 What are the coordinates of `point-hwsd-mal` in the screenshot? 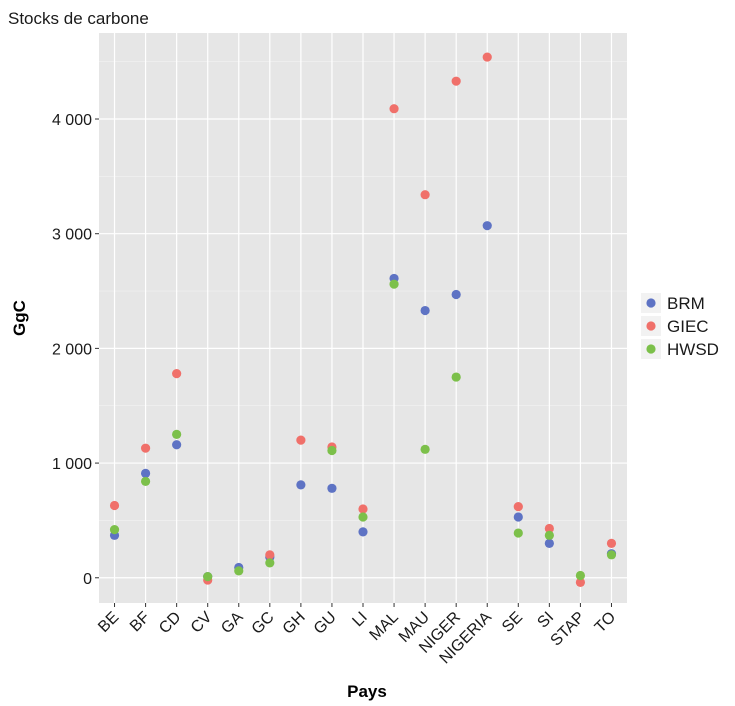 It's located at (394, 284).